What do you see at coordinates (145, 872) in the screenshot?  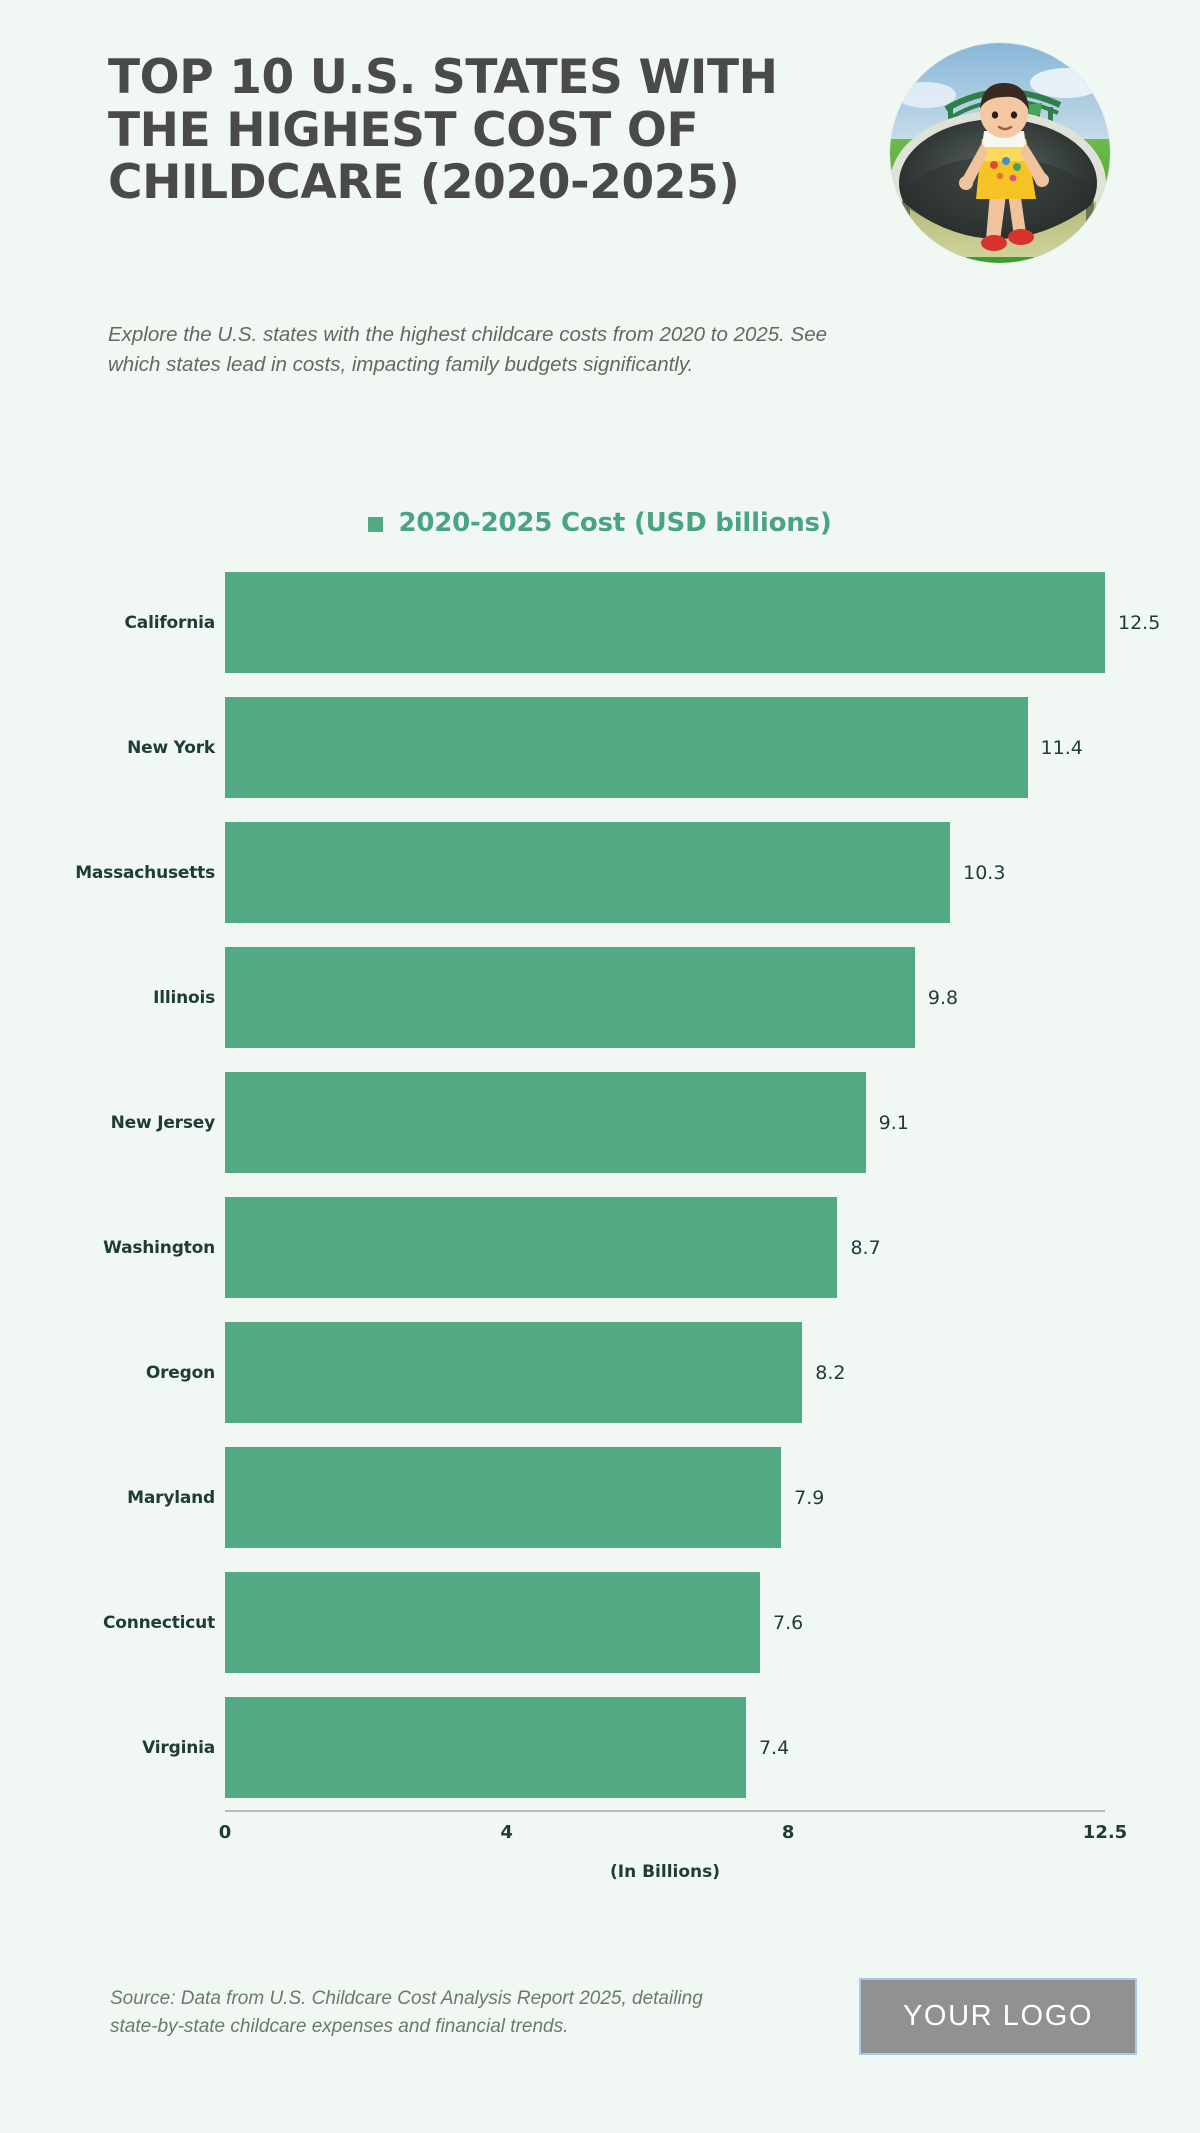 I see `bar-category-label: Massachusetts` at bounding box center [145, 872].